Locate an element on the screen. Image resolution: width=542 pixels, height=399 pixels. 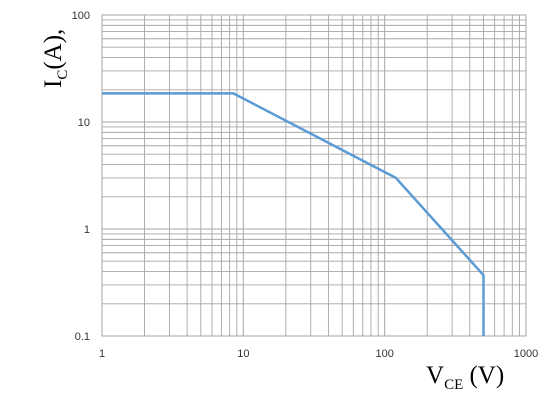
y-axis-label: IC(A), is located at coordinates (38, 55).